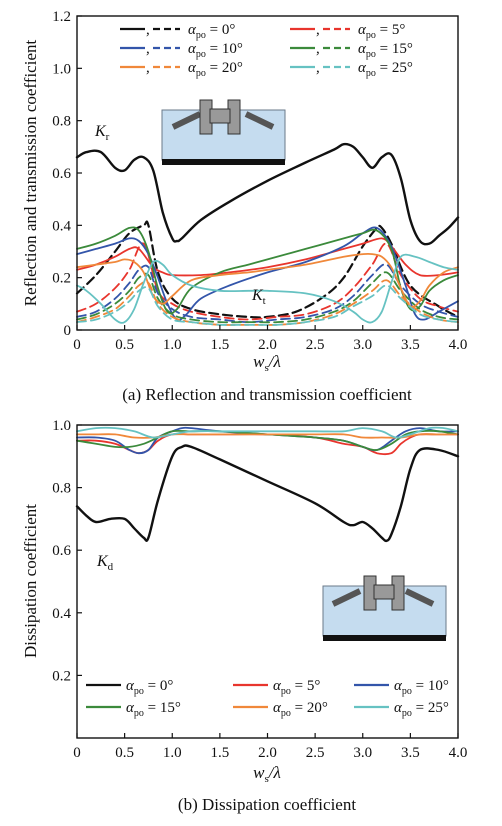 The width and height of the screenshot is (502, 826). I want to click on legend-entry: , αpo = 20°, so click(181, 69).